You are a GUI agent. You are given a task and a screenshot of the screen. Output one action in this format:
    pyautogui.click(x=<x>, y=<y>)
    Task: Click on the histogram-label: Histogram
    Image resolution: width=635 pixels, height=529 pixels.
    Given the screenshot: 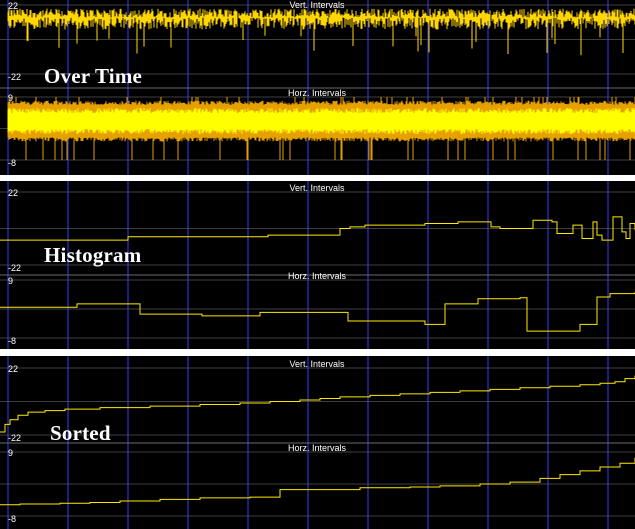 What is the action you would take?
    pyautogui.click(x=93, y=255)
    